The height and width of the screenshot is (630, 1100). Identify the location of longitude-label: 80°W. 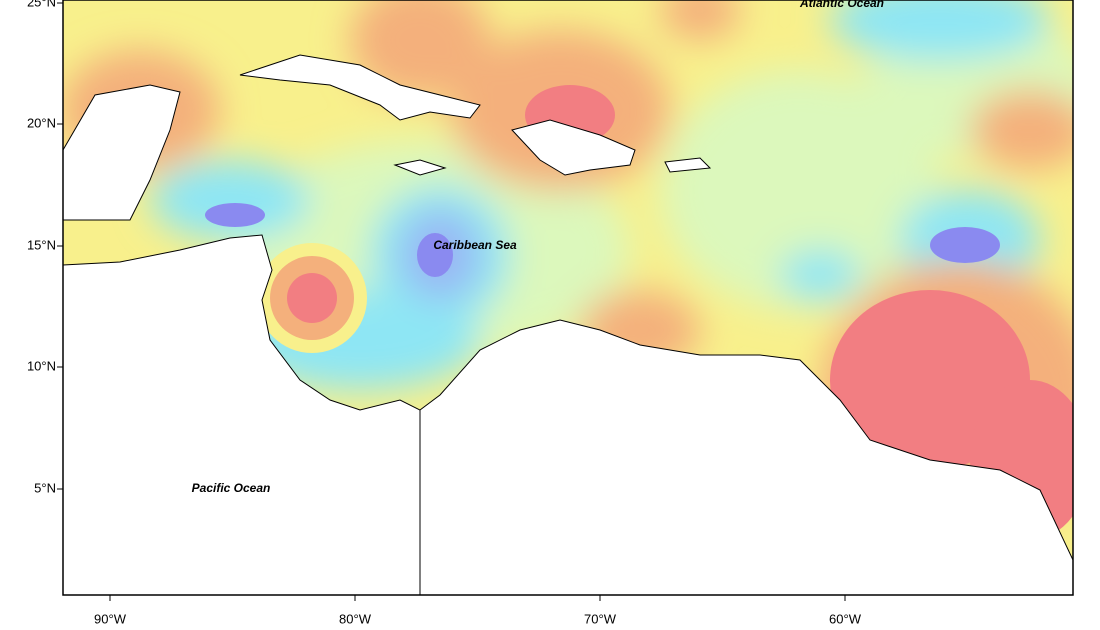
(355, 618).